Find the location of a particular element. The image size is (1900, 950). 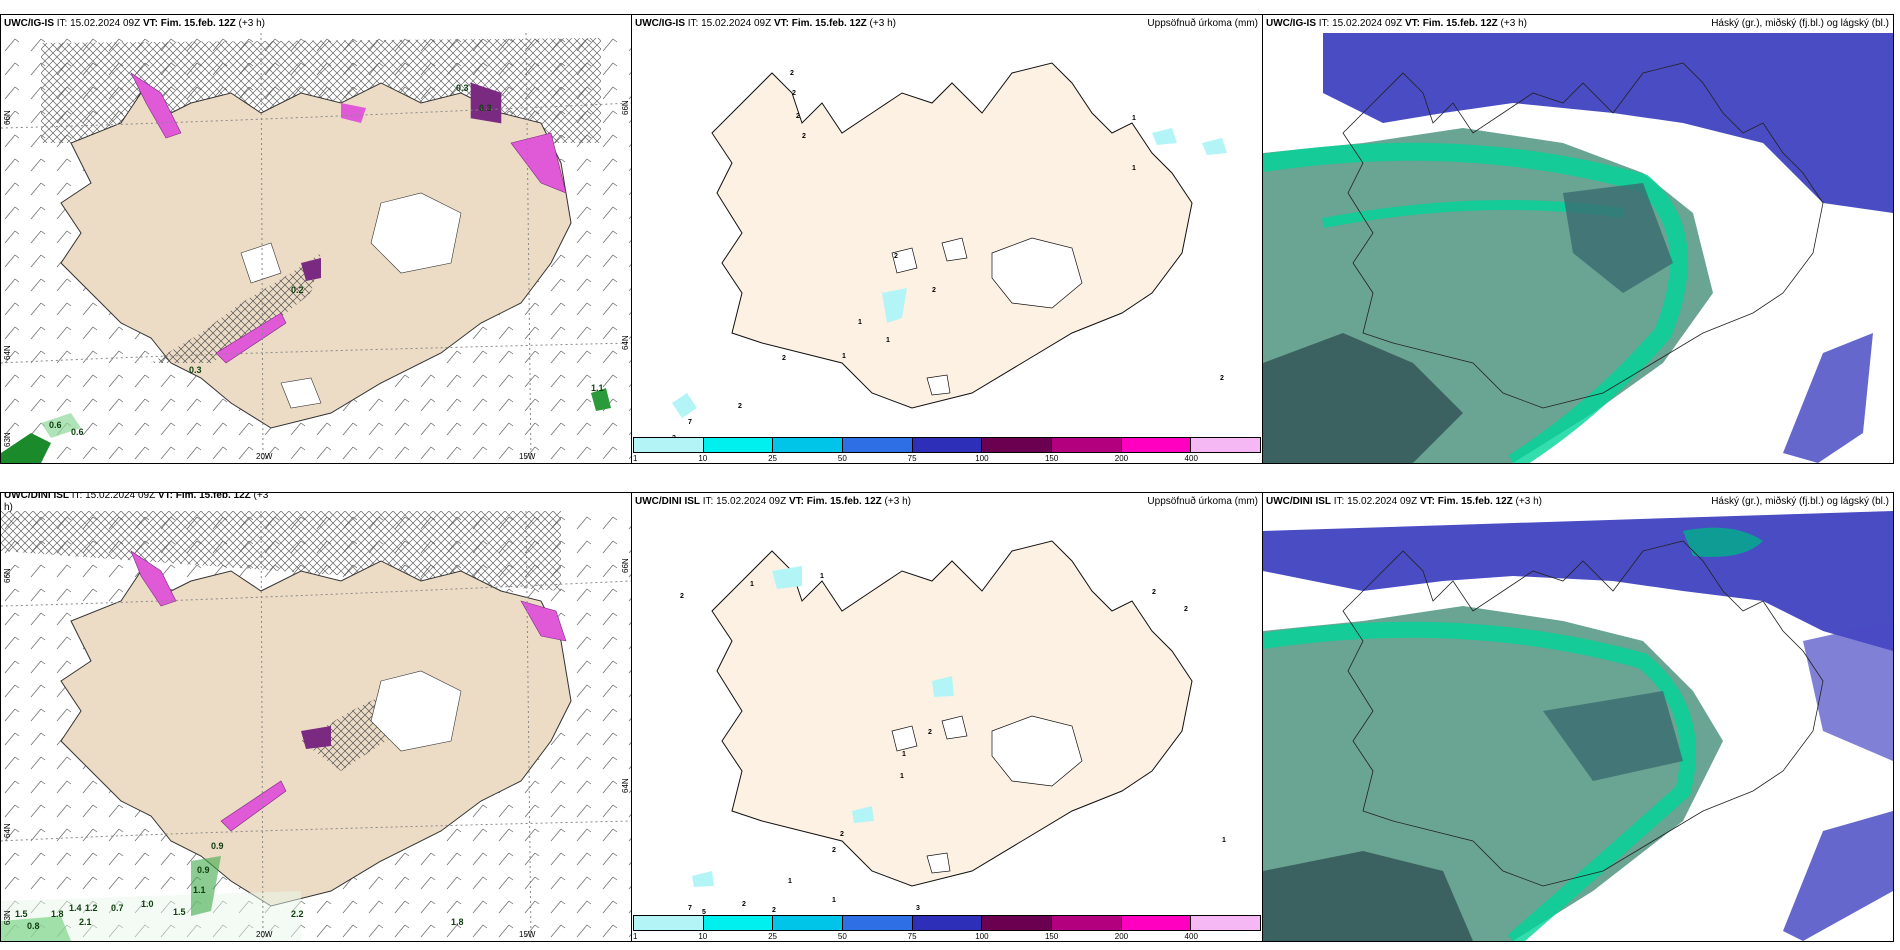

value-label: 1.4 is located at coordinates (75, 908).